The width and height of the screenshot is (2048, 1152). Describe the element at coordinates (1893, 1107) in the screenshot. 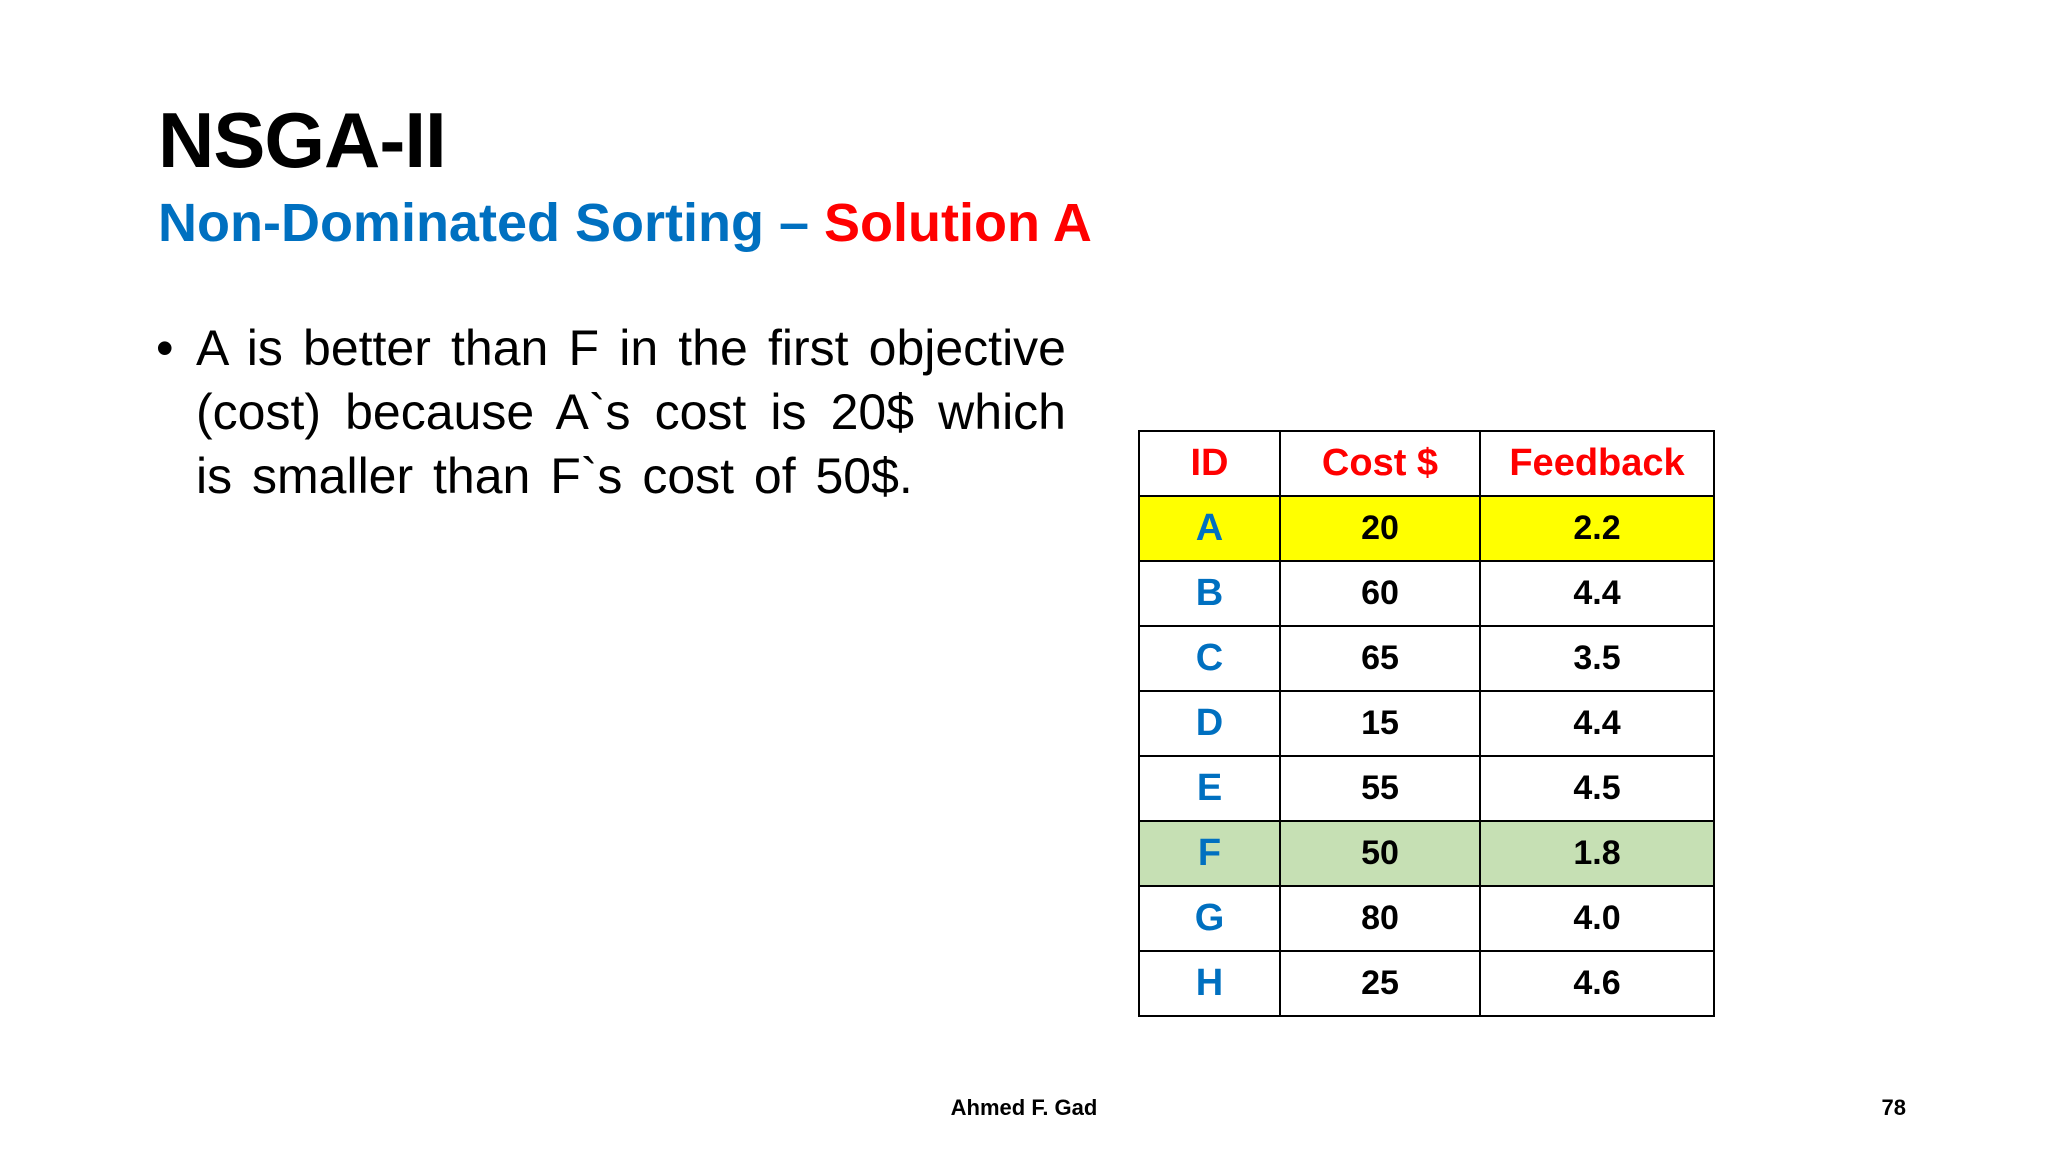

I see `page-number: 78` at that location.